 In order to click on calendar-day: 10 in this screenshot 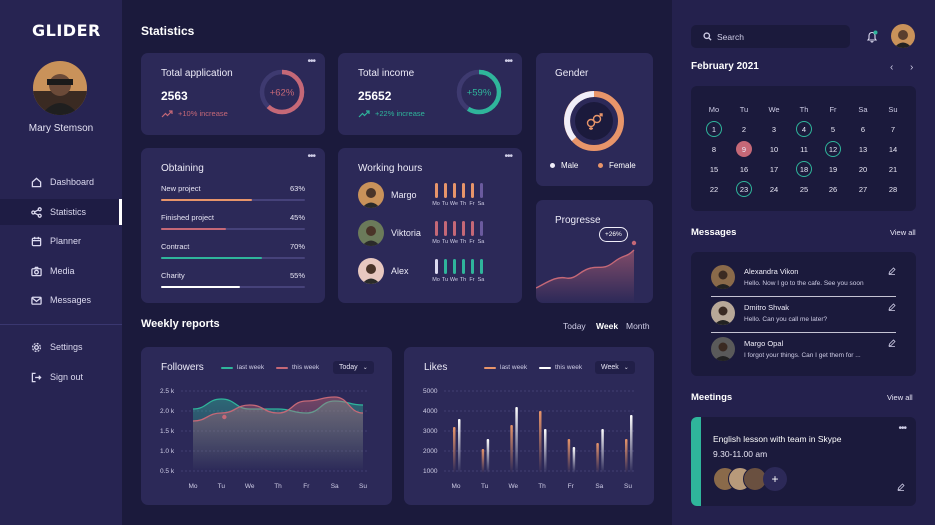, I will do `click(774, 149)`.